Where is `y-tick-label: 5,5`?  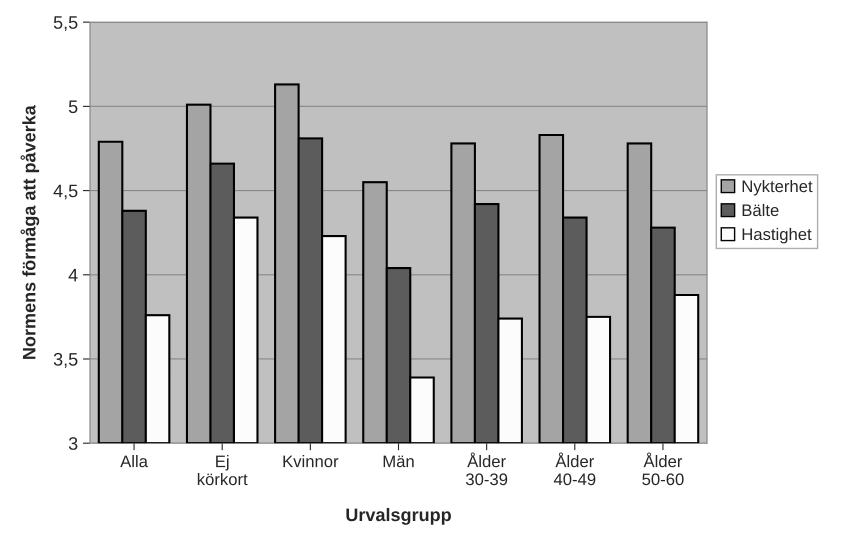
y-tick-label: 5,5 is located at coordinates (66, 24).